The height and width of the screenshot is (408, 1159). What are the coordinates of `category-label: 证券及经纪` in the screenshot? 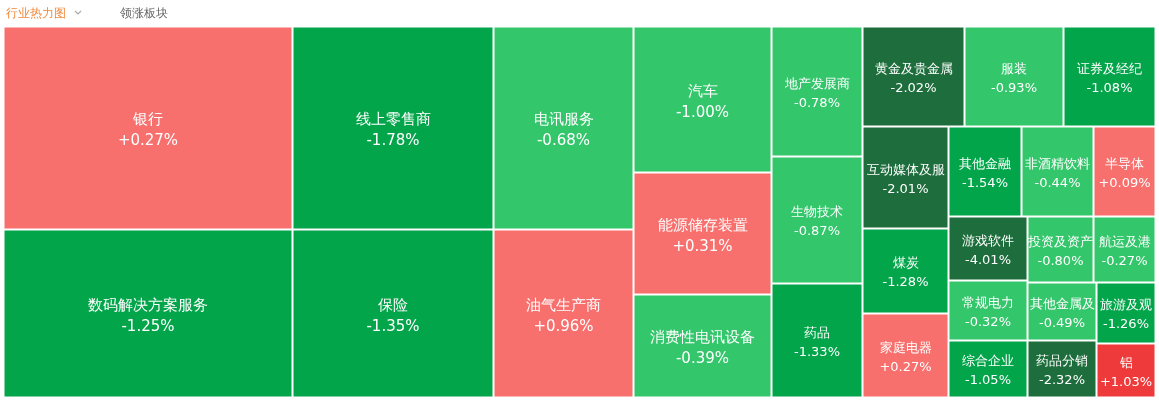 It's located at (1109, 68).